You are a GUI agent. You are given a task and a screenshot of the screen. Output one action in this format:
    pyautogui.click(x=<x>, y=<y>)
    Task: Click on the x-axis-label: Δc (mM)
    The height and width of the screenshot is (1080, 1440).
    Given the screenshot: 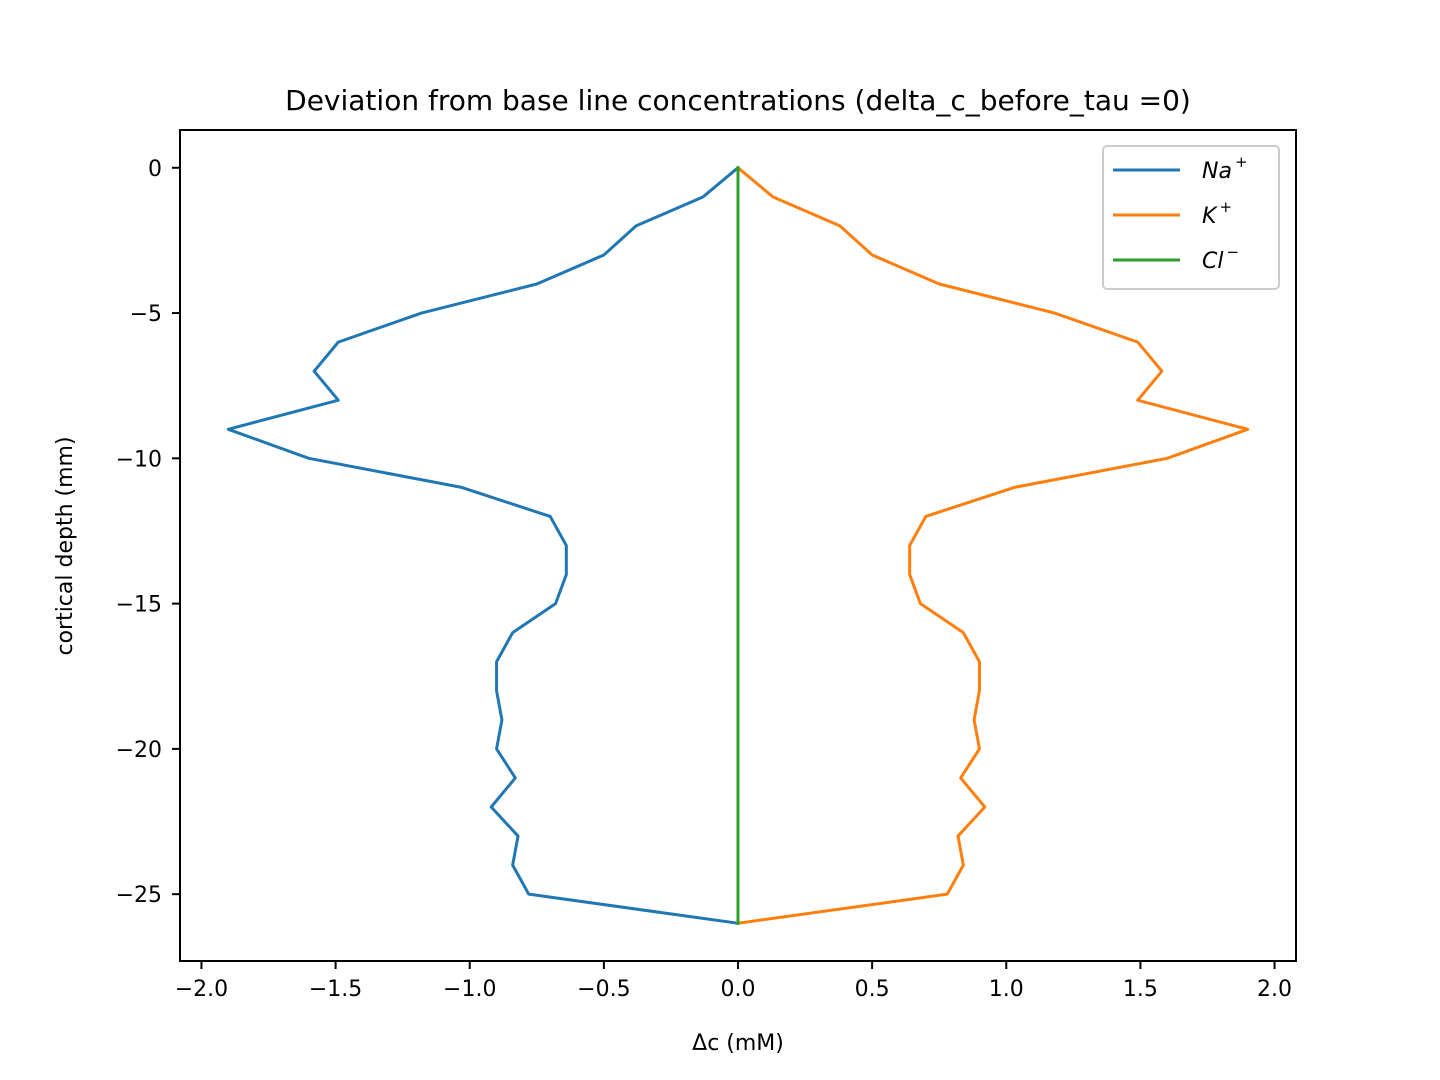 What is the action you would take?
    pyautogui.click(x=738, y=1043)
    